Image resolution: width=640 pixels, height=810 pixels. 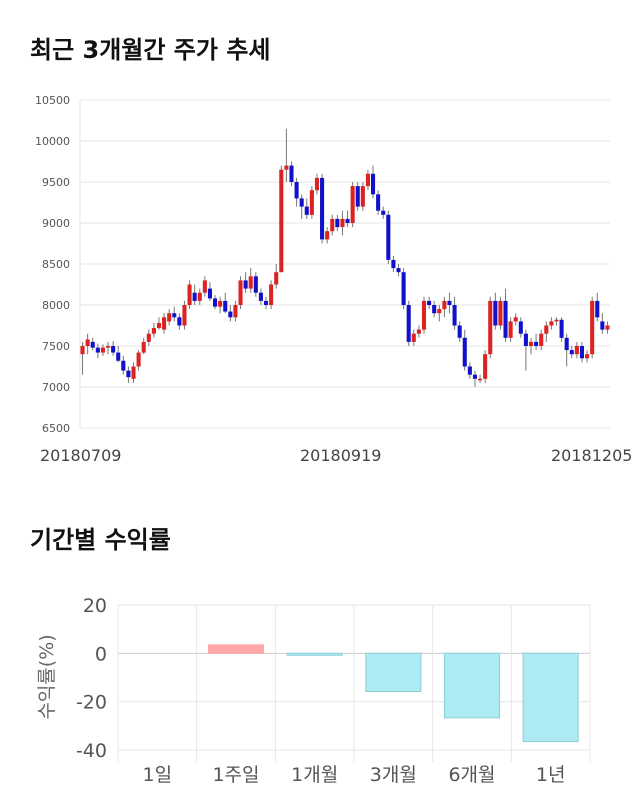 What do you see at coordinates (158, 775) in the screenshot?
I see `x-tick-label: 1일` at bounding box center [158, 775].